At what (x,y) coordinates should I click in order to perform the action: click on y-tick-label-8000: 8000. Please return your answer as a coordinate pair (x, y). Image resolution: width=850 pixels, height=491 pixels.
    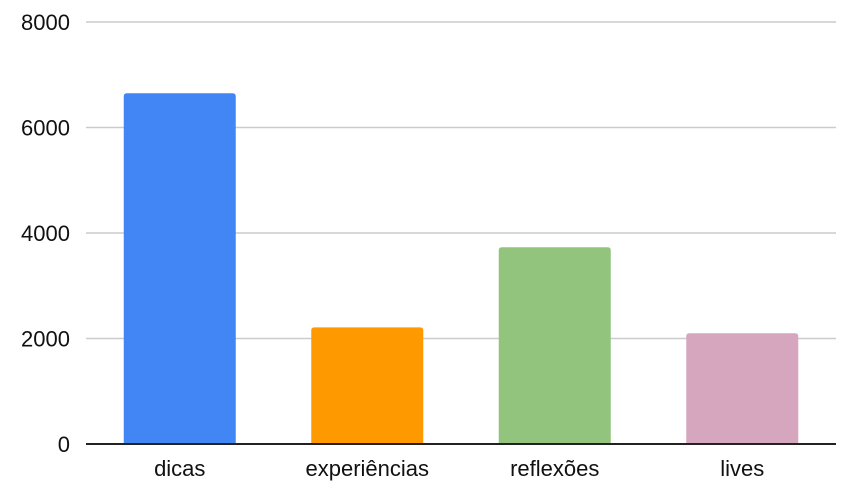
    Looking at the image, I should click on (45, 22).